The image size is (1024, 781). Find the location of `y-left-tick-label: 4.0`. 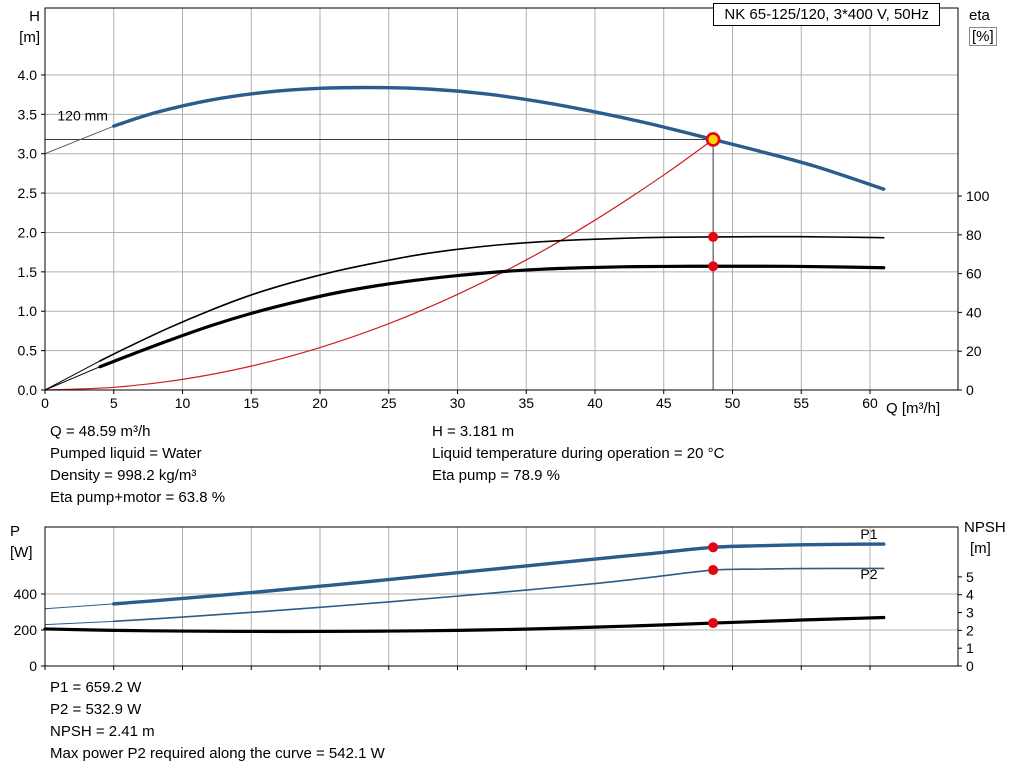

y-left-tick-label: 4.0 is located at coordinates (28, 75).